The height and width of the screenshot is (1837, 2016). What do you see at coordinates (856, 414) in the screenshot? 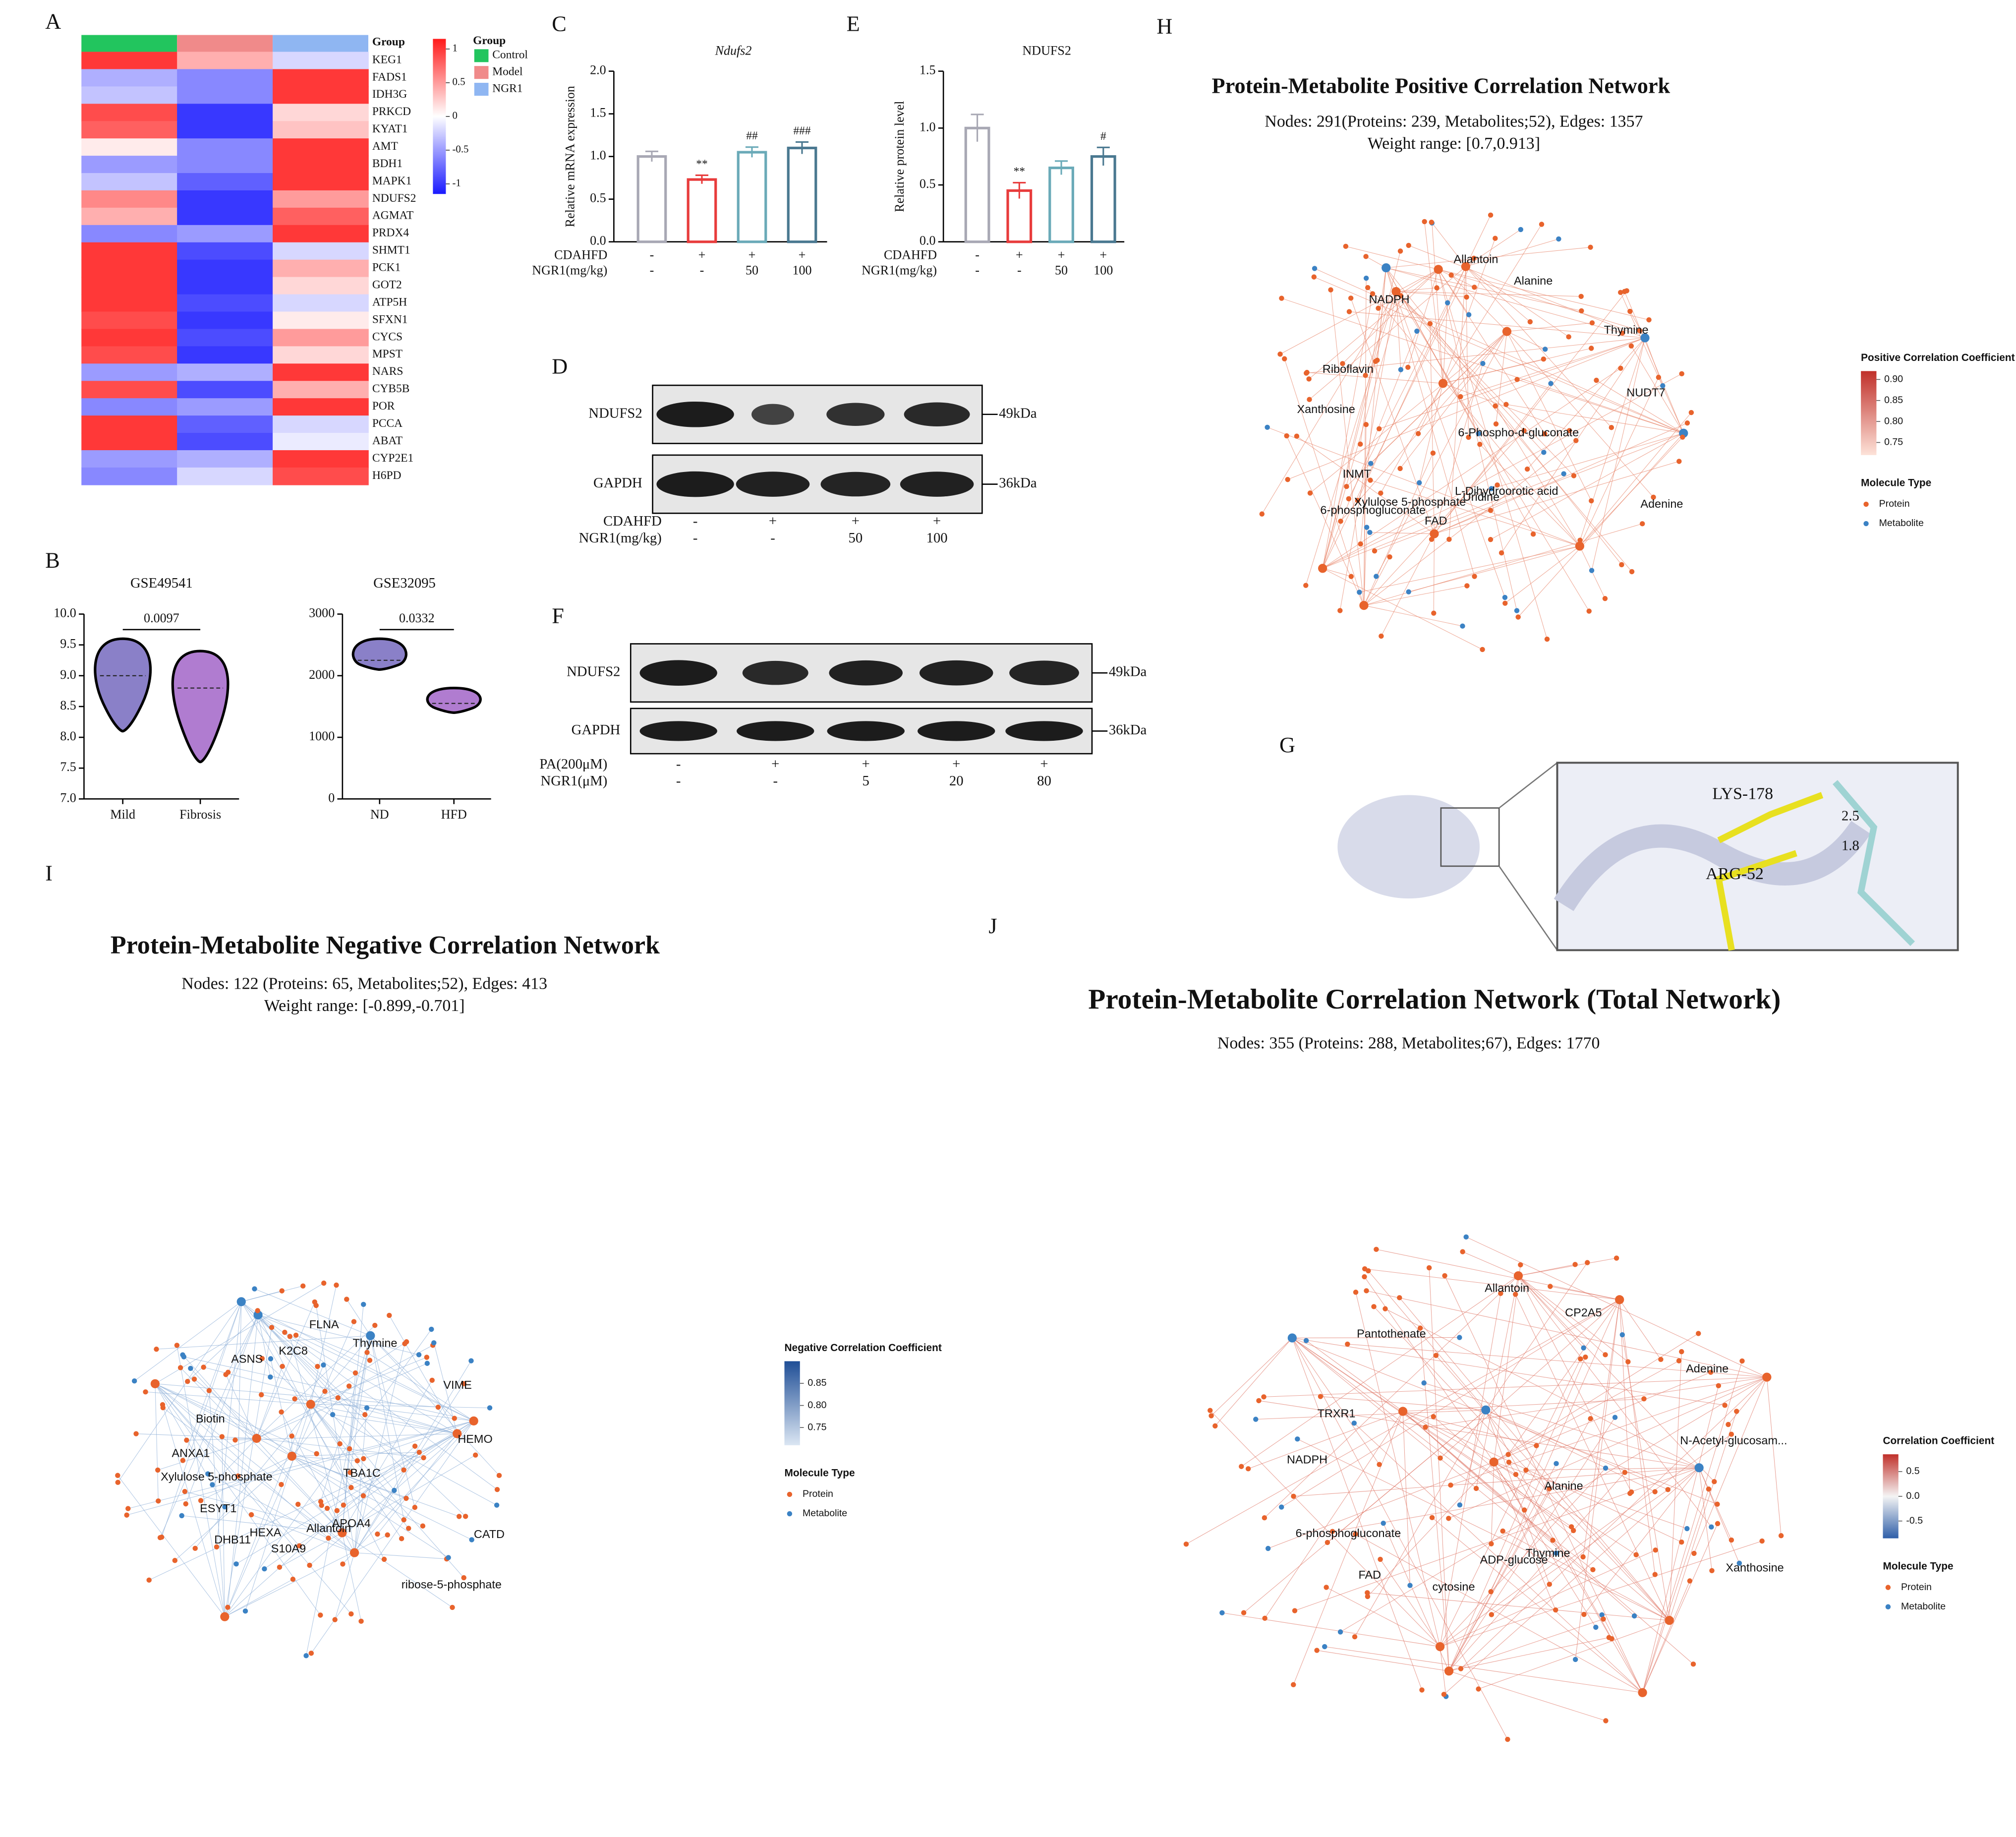
I see `blot-band` at bounding box center [856, 414].